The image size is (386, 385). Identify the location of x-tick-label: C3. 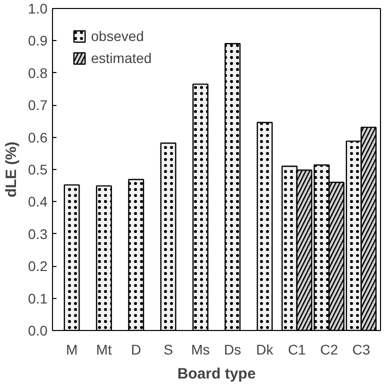
(361, 350).